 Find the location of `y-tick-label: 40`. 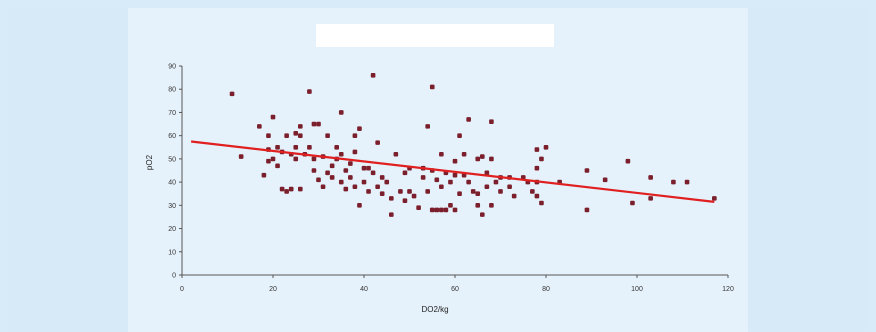

y-tick-label: 40 is located at coordinates (172, 183).